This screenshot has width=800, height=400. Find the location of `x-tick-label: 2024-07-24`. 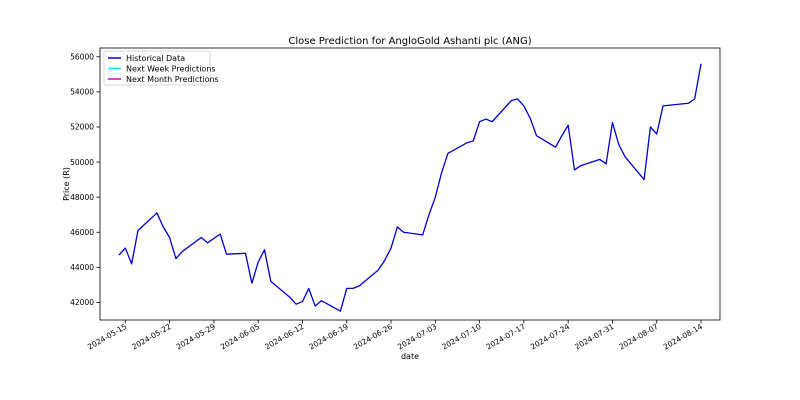

x-tick-label: 2024-07-24 is located at coordinates (550, 337).